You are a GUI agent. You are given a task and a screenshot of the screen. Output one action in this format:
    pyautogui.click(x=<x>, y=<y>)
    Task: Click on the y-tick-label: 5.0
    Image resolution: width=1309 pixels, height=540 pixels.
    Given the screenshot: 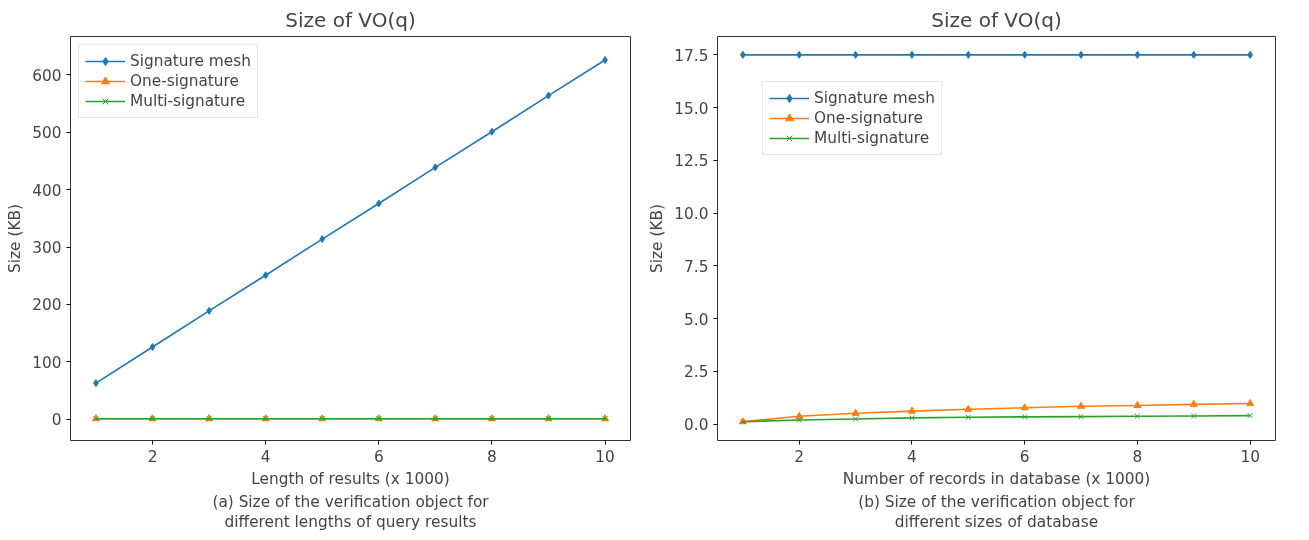 What is the action you would take?
    pyautogui.click(x=696, y=319)
    